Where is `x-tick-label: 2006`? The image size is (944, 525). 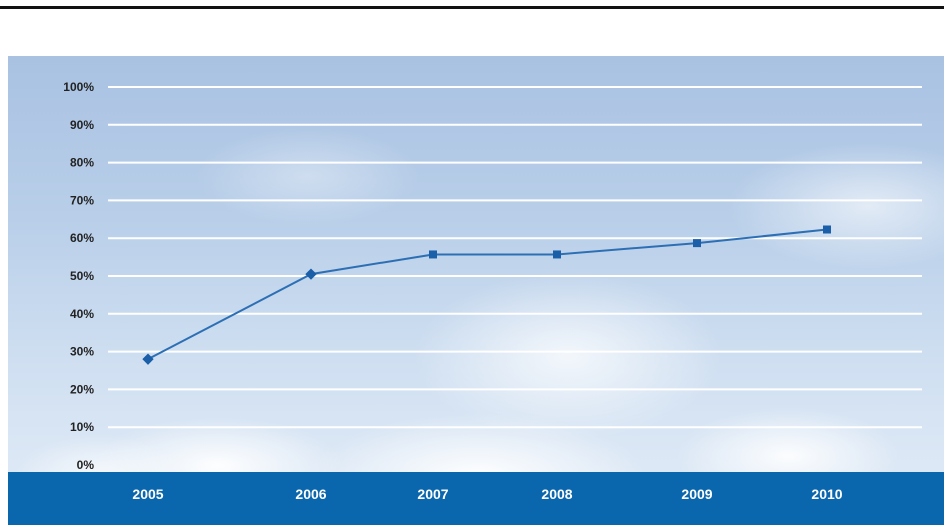 x-tick-label: 2006 is located at coordinates (310, 494).